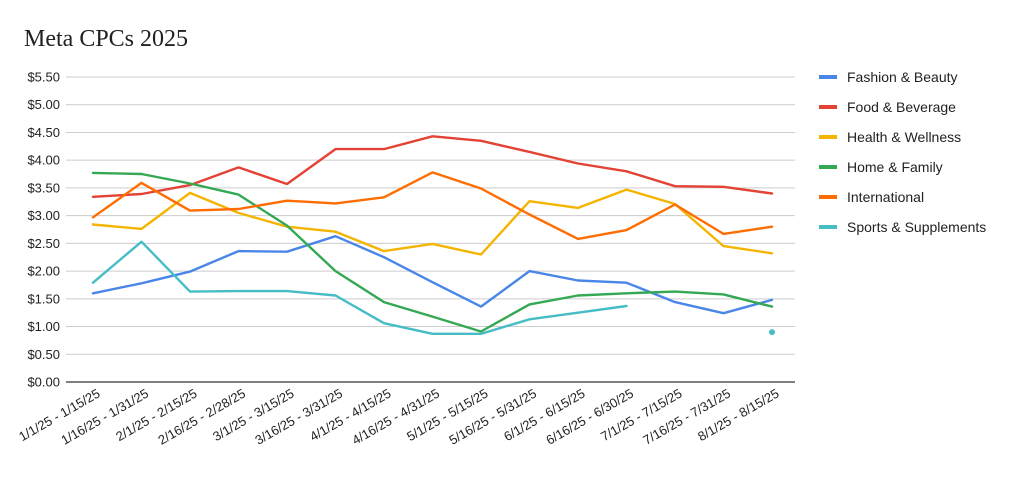  I want to click on legend-item-home-family: Home & Family, so click(881, 167).